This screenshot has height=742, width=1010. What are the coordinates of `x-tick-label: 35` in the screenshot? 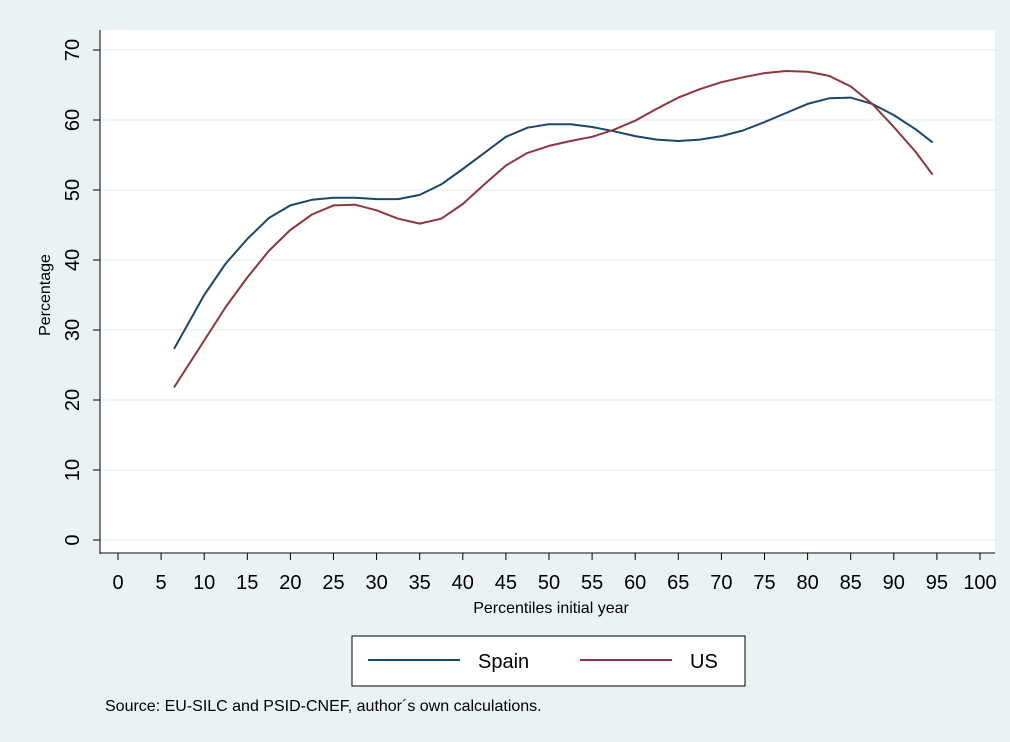 It's located at (420, 583).